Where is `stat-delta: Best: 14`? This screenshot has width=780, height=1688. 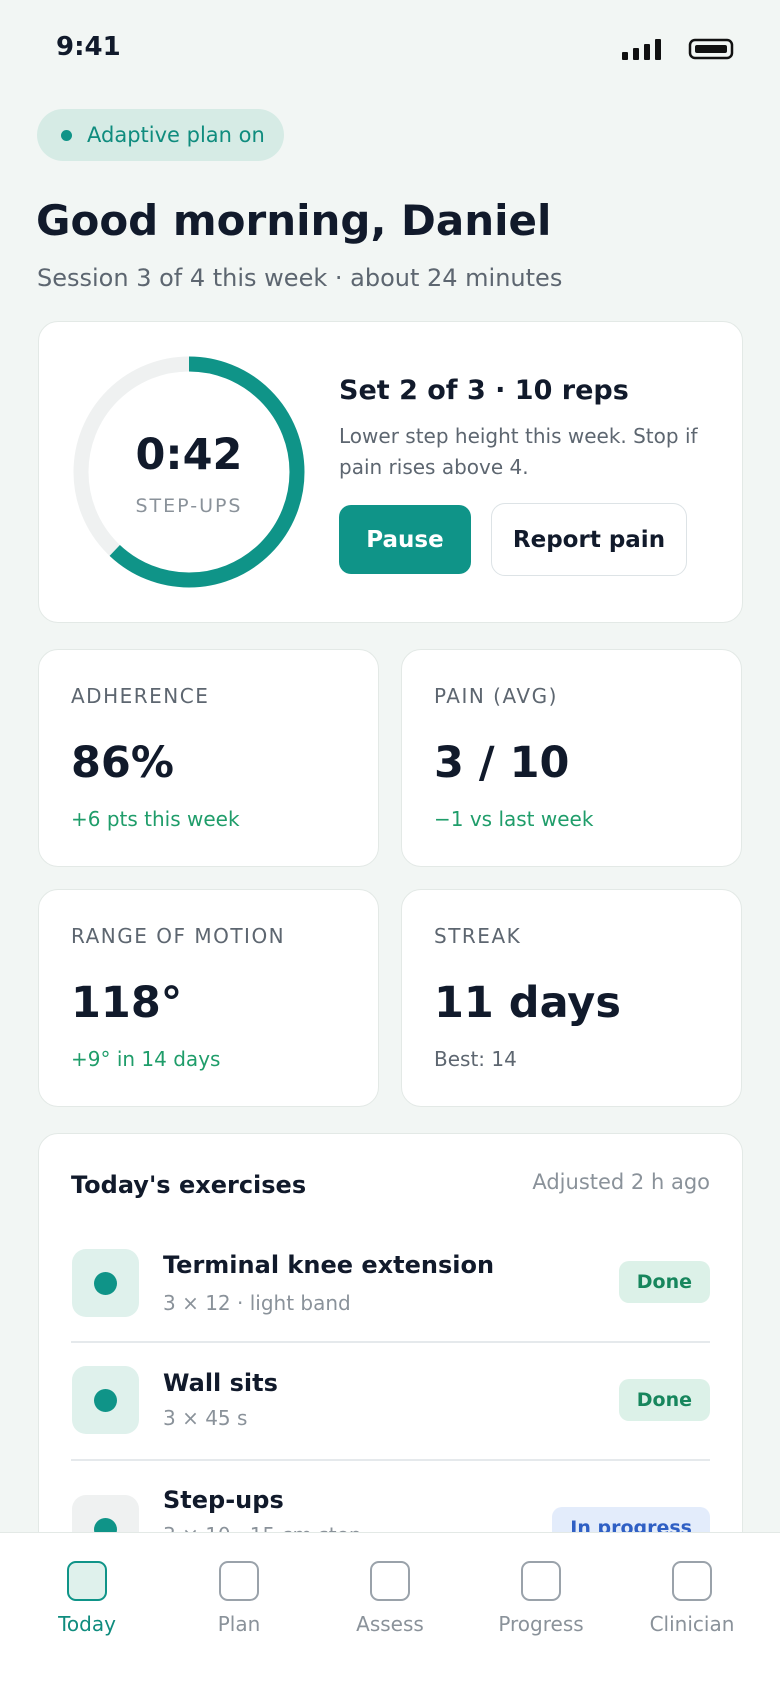 stat-delta: Best: 14 is located at coordinates (475, 1059).